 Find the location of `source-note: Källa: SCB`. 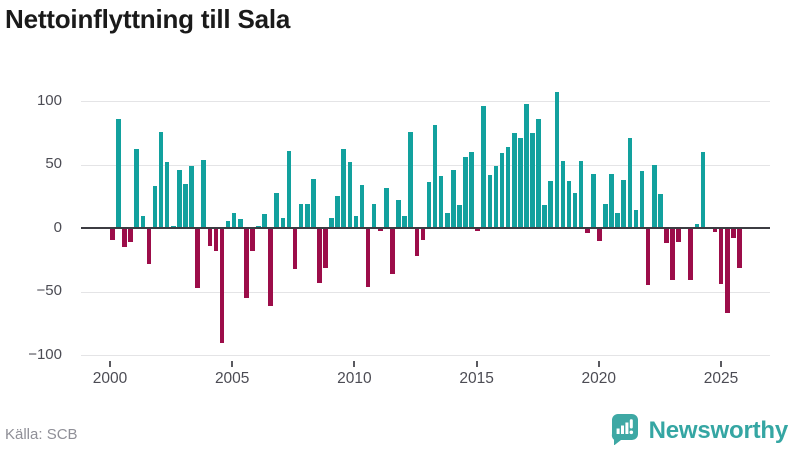

source-note: Källa: SCB is located at coordinates (41, 434).